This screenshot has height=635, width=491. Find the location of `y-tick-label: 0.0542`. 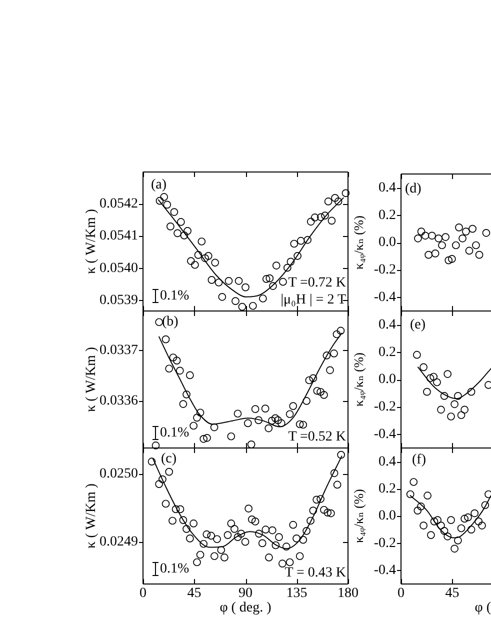

y-tick-label: 0.0542 is located at coordinates (119, 204).